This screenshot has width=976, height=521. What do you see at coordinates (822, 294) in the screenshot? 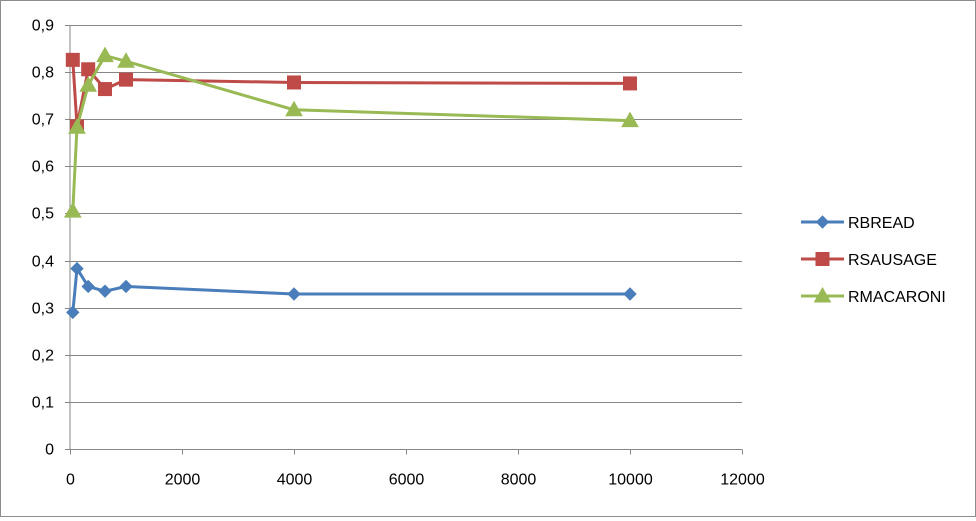
I see `legend-marker-rmacaroni` at bounding box center [822, 294].